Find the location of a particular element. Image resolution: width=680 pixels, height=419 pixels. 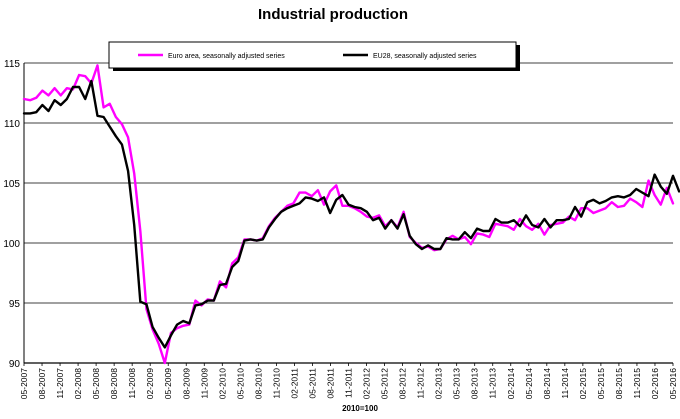

x-tick-label-05-2013: 05-2013 is located at coordinates (457, 383).